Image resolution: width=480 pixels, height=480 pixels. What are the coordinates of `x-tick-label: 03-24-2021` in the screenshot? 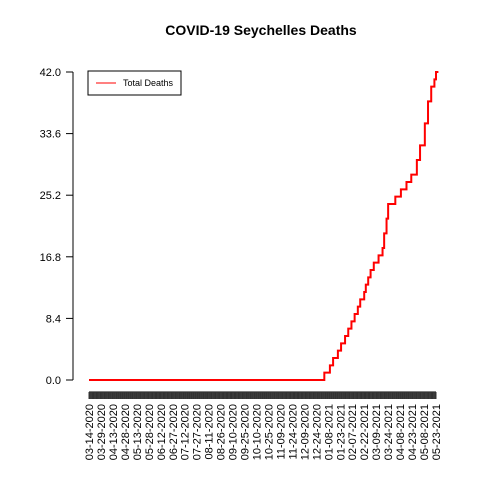 It's located at (389, 432).